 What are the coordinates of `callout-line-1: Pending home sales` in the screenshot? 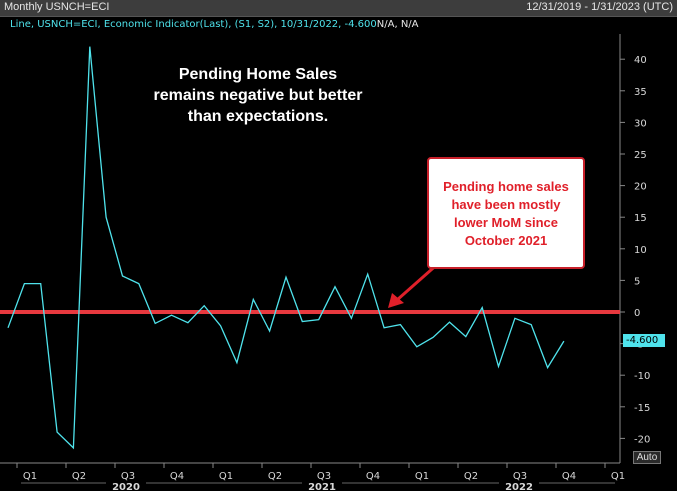 It's located at (506, 186).